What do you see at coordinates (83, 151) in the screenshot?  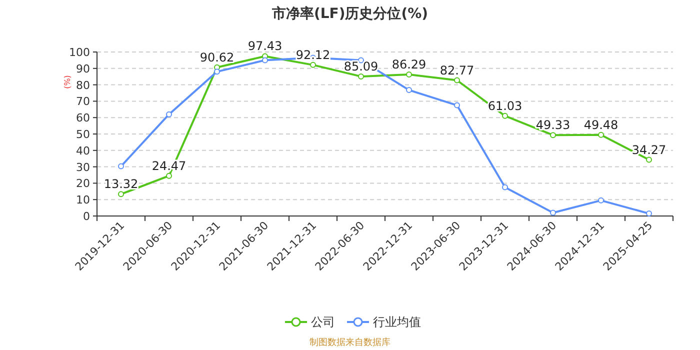 I see `y-tick-label: 40` at bounding box center [83, 151].